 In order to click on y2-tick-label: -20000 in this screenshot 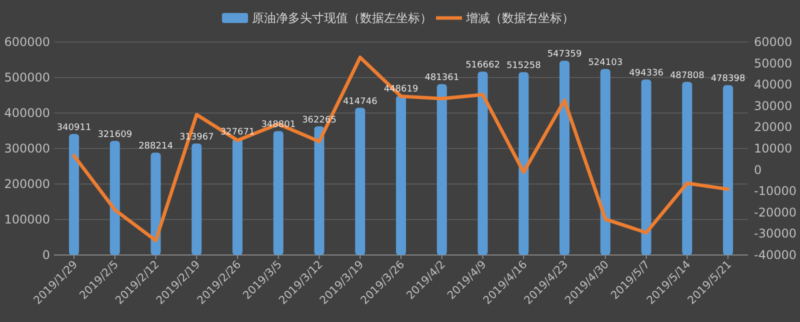, I will do `click(775, 212)`.